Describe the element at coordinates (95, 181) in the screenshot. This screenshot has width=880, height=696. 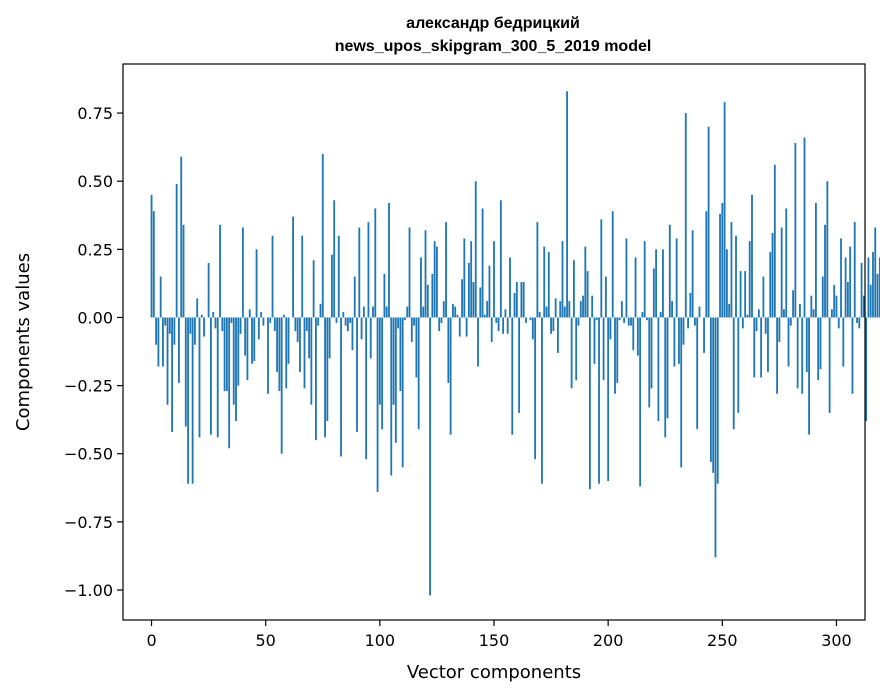
I see `y-tick-label: 0.50` at that location.